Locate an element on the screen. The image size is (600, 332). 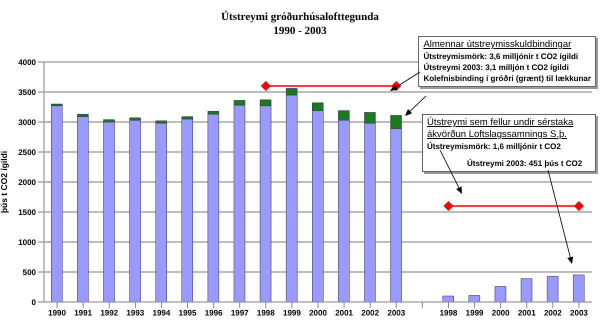
annotation: Kolefnisbinding í gróðri (grænt) til lækkunar is located at coordinates (507, 78).